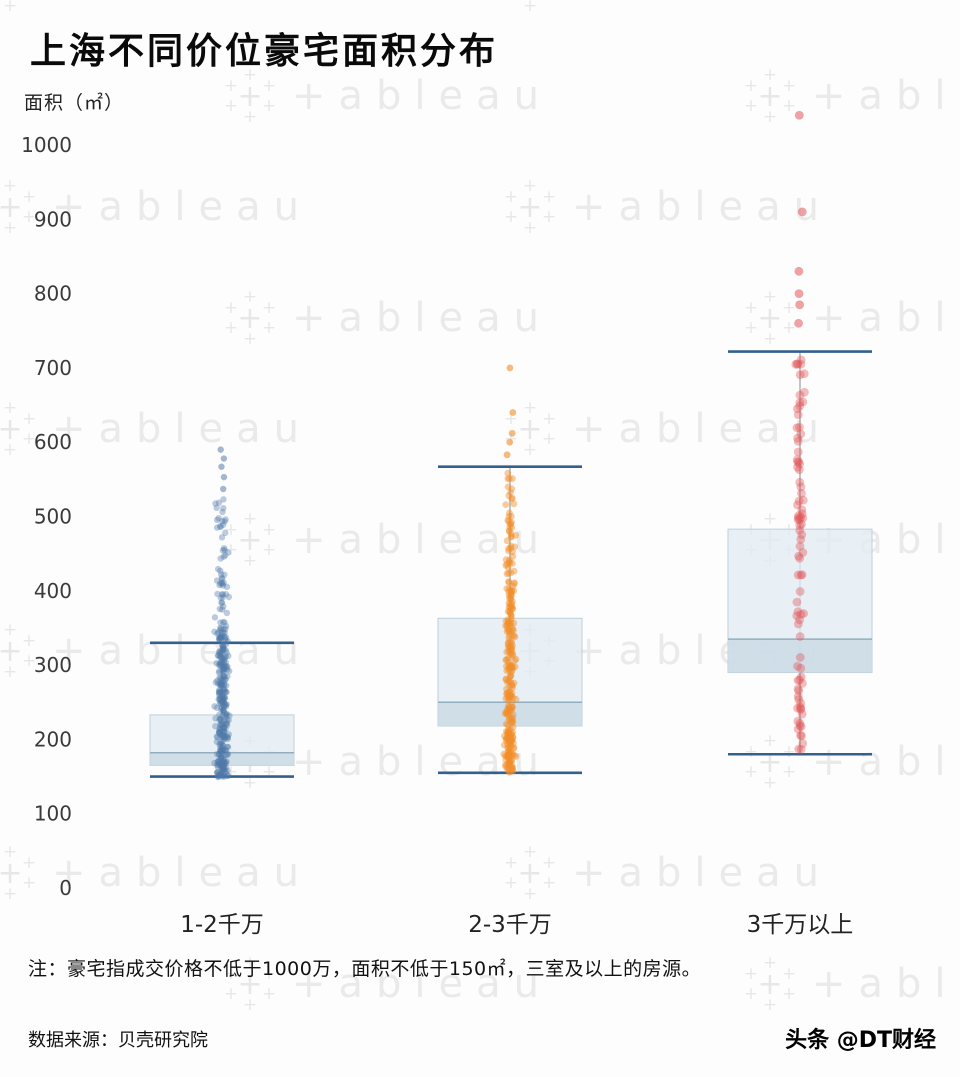 This screenshot has width=960, height=1077. I want to click on footnote: 注：豪宅指成交价格不低于1000万，面积不低于150㎡，三室及以上的房源。, so click(365, 969).